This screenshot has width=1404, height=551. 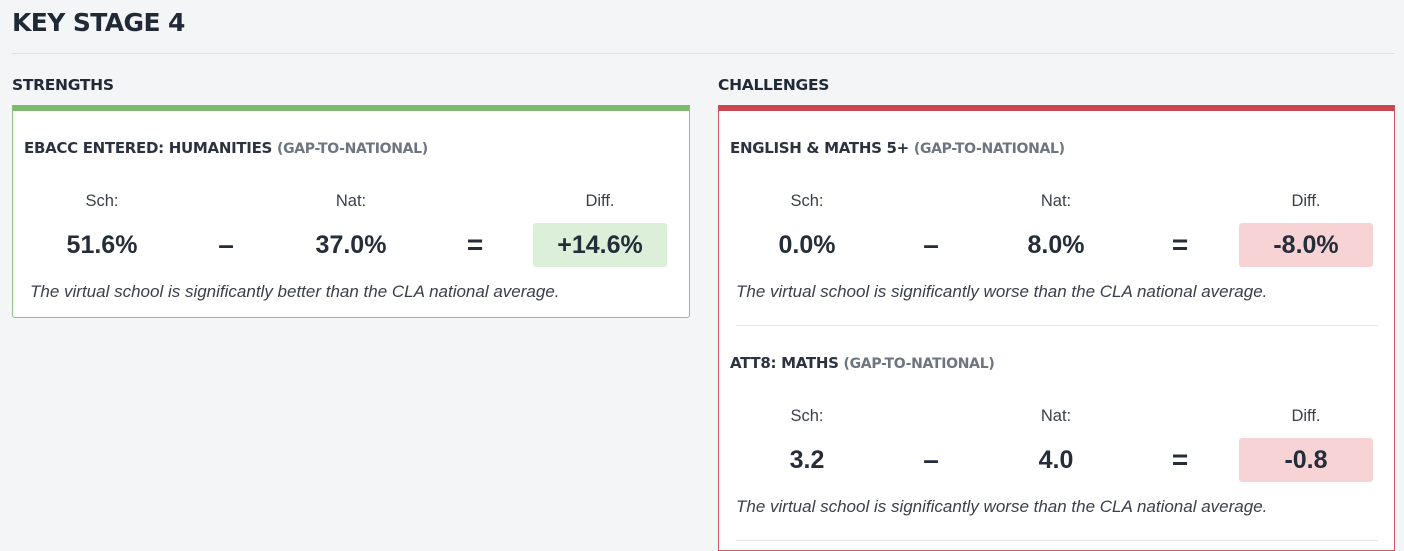 What do you see at coordinates (1056, 460) in the screenshot?
I see `nat-value: 4.0` at bounding box center [1056, 460].